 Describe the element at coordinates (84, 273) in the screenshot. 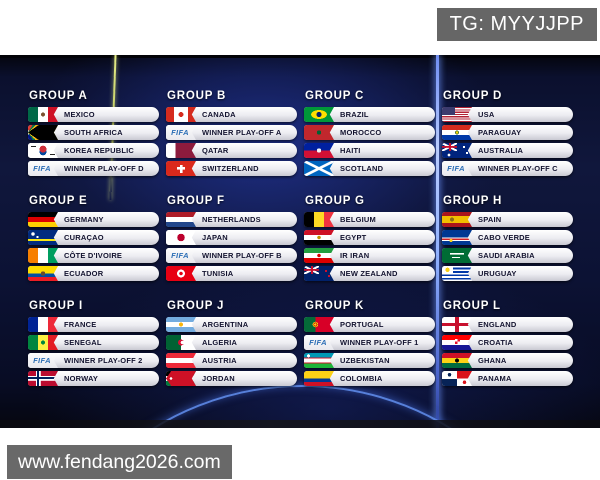

I see `team-label: ECUADOR` at that location.